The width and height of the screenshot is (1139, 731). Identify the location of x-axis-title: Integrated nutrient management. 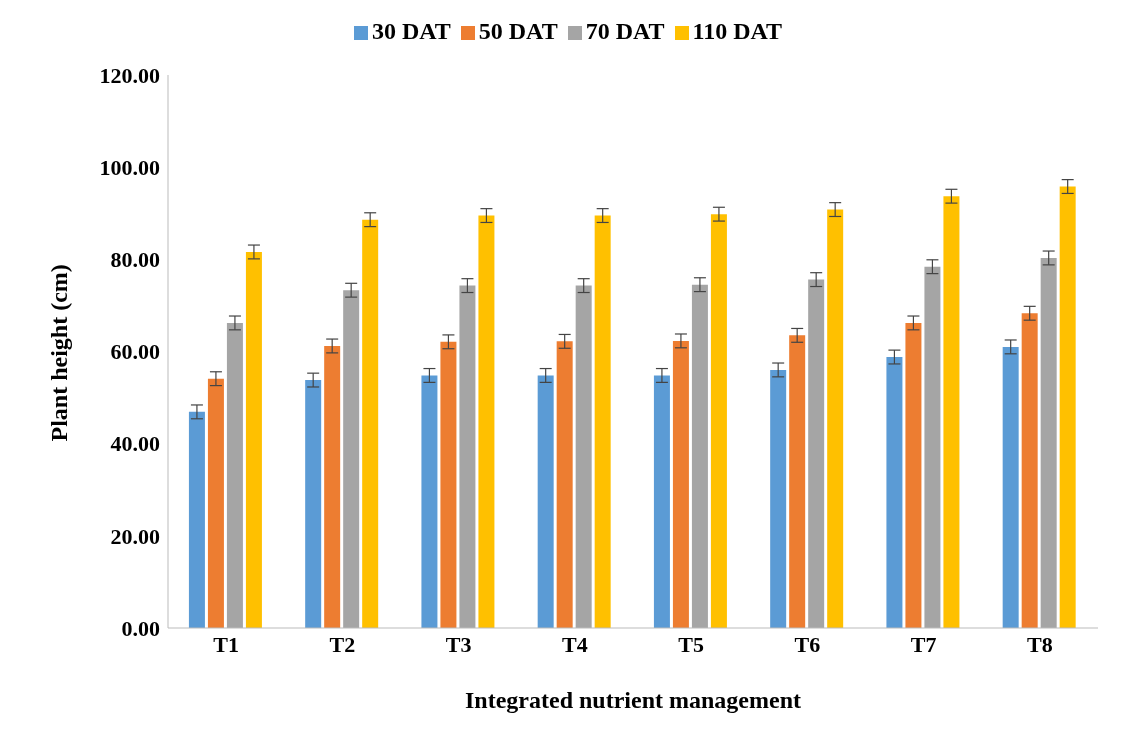
(633, 700).